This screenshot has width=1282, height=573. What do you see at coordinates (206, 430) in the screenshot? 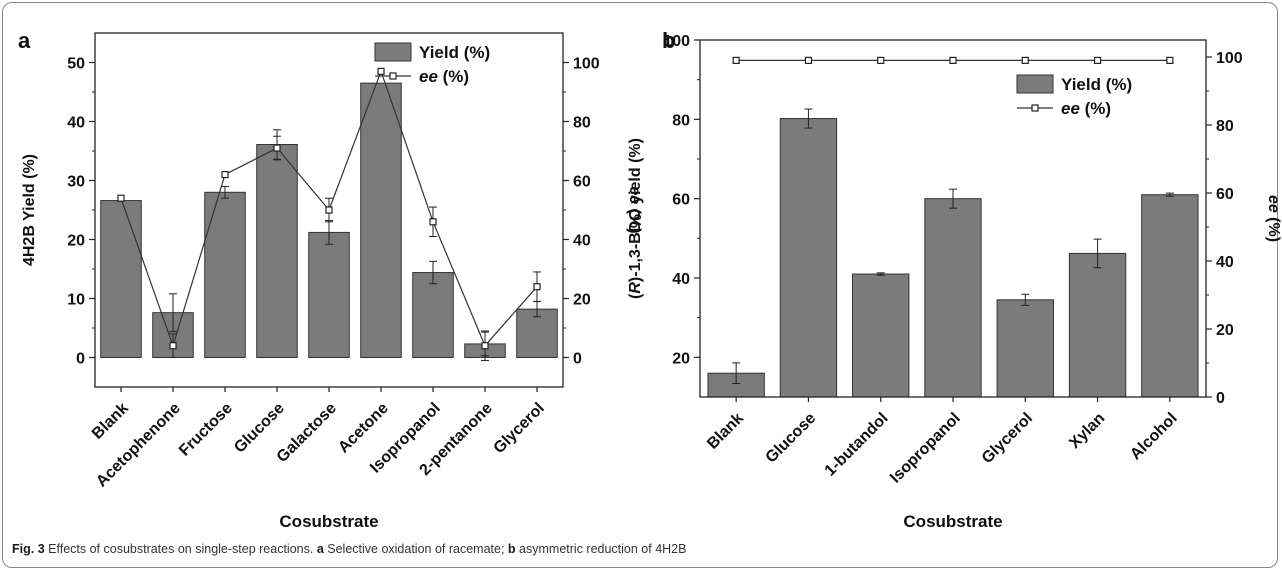
I see `x-tick-label: Fructose` at bounding box center [206, 430].